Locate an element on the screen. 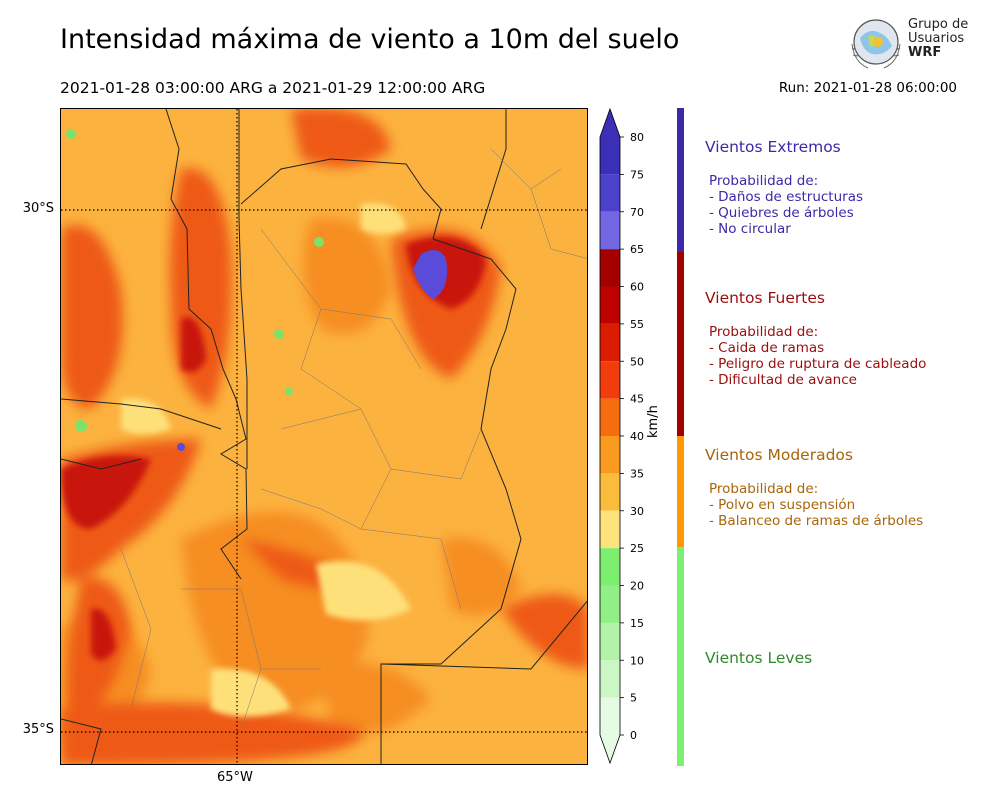  category-line: - No circular is located at coordinates (750, 229).